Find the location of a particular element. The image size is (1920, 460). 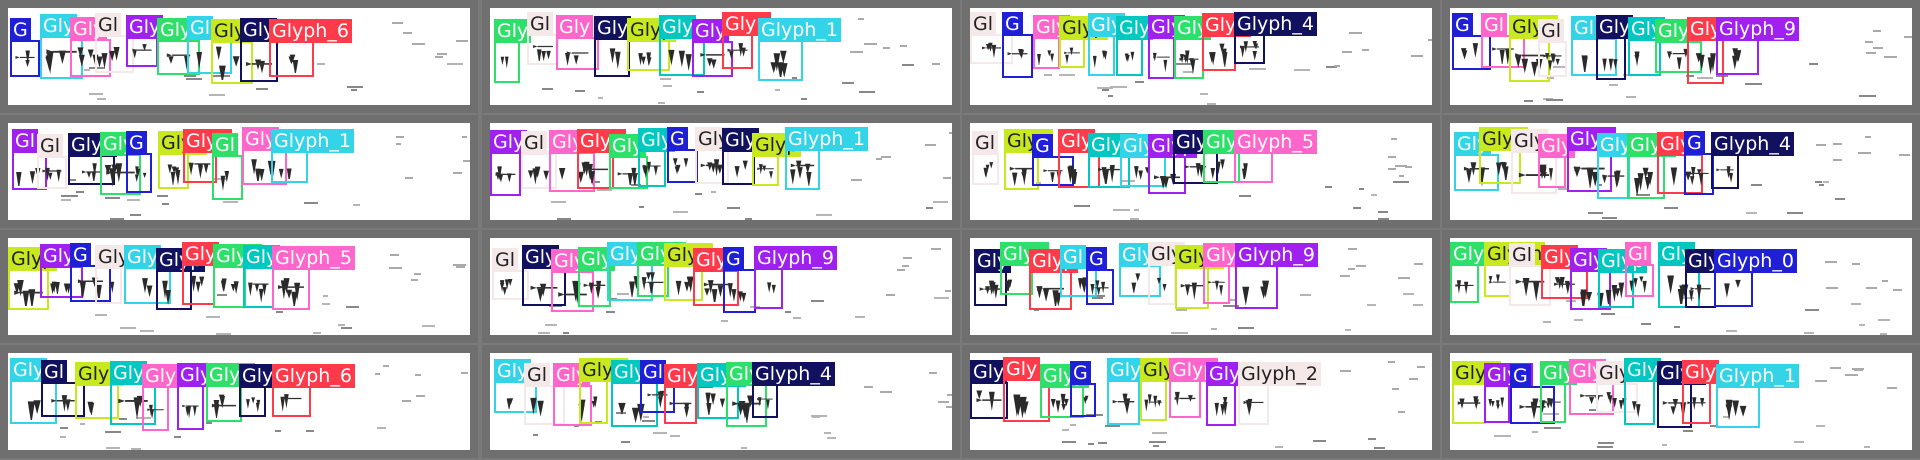

glyph-bounding-box: Glyph_0 is located at coordinates (1755, 278).